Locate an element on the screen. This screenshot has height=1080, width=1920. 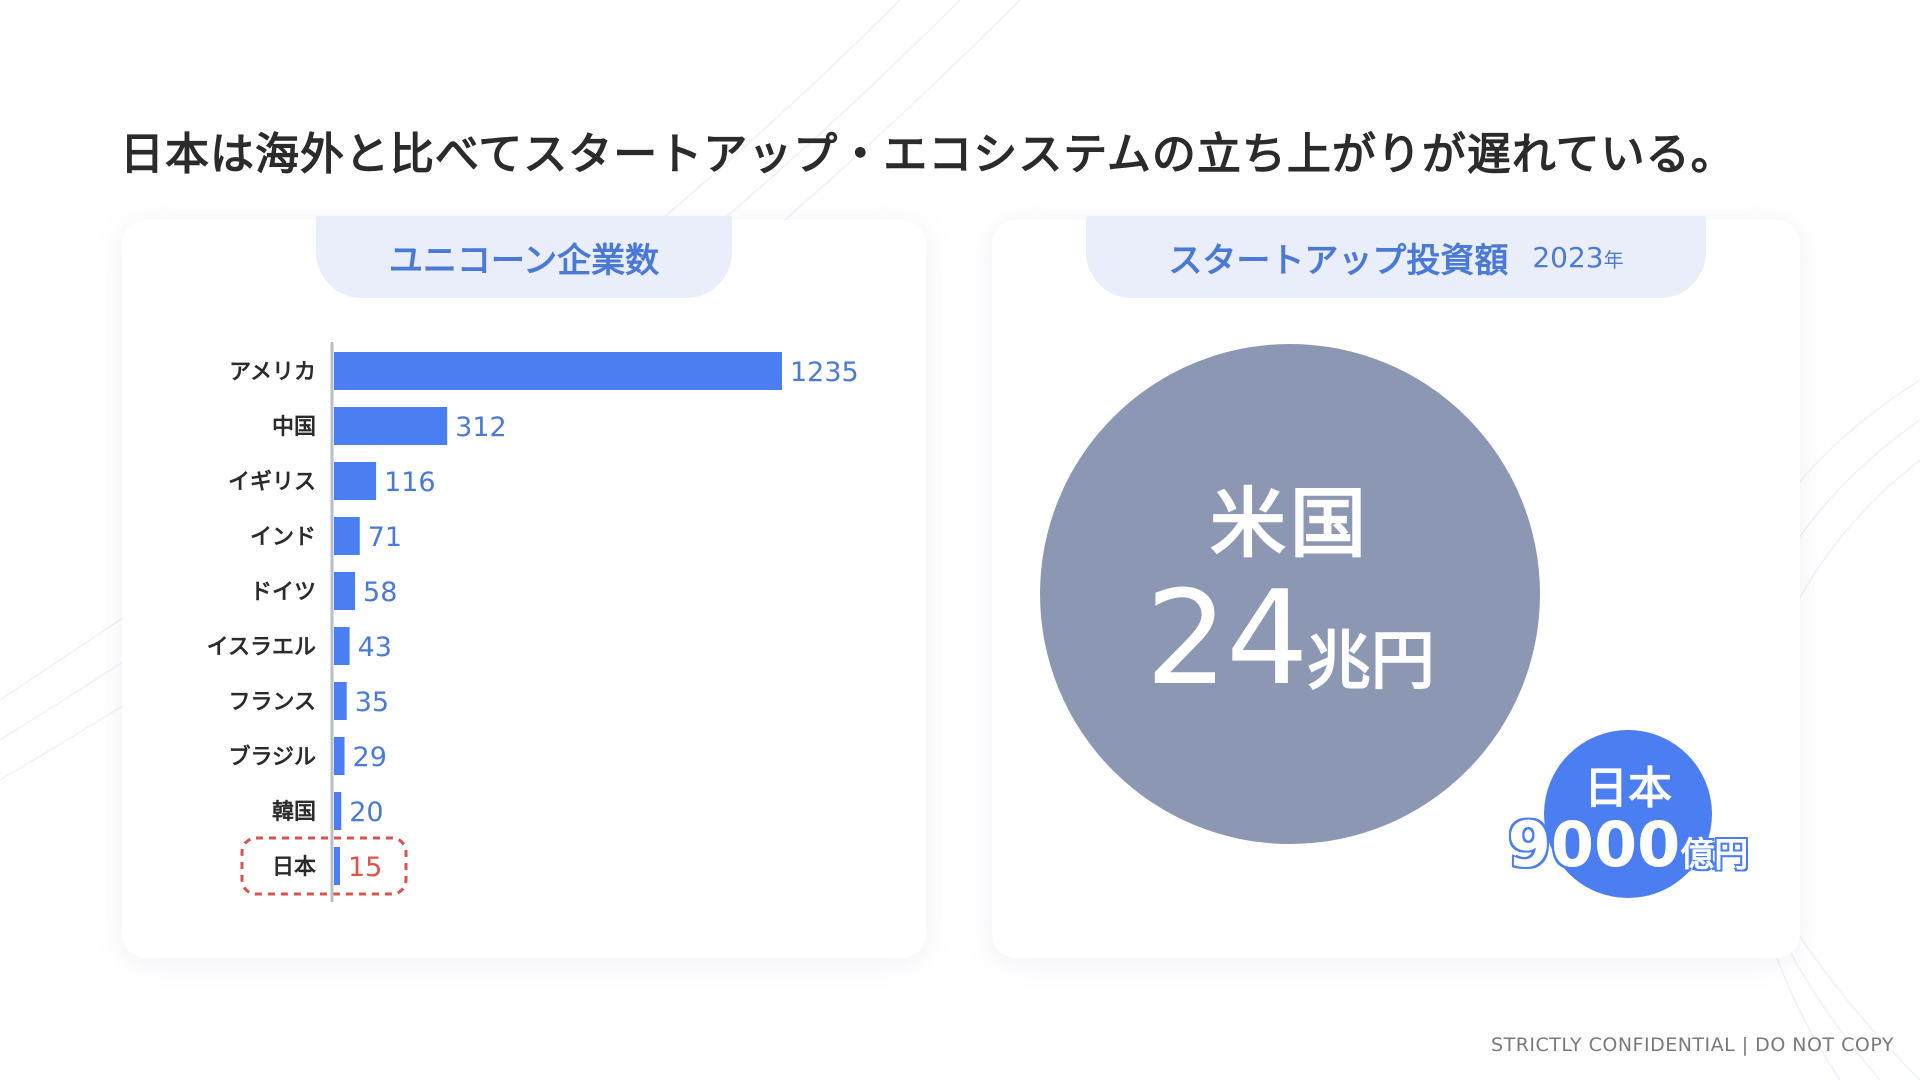
investment-year: 2023年 is located at coordinates (1577, 257).